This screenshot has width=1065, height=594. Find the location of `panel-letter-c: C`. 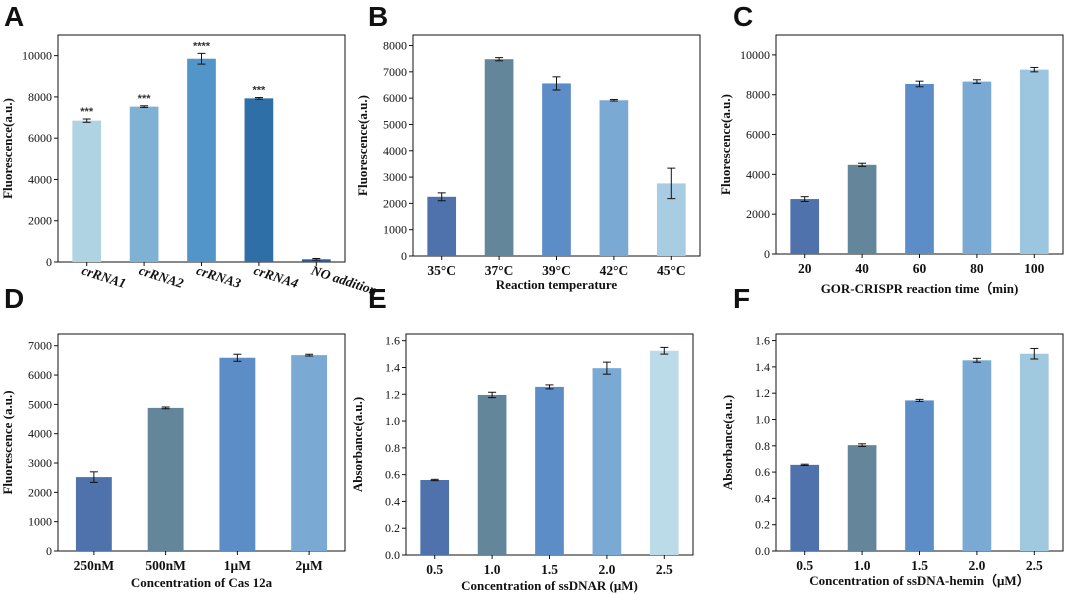

panel-letter-c: C is located at coordinates (743, 16).